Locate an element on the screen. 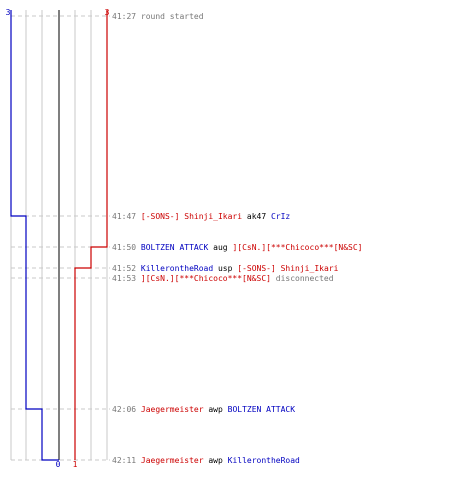 The image size is (450, 500). event-time: 41:53 is located at coordinates (126, 278).